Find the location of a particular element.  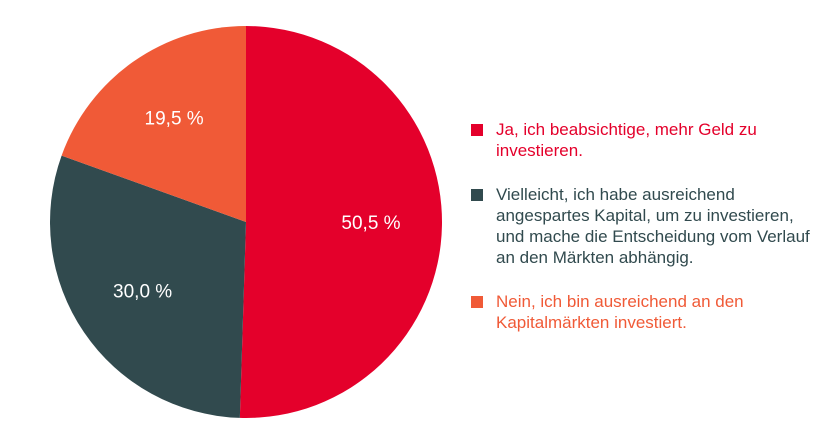

slice-value-label-1: 30,0 % is located at coordinates (142, 291).